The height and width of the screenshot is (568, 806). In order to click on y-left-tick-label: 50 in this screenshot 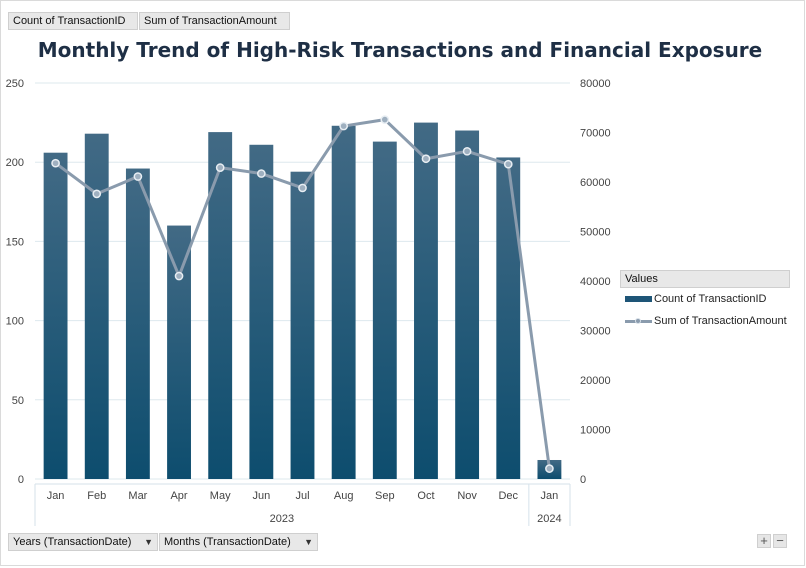, I will do `click(18, 401)`.